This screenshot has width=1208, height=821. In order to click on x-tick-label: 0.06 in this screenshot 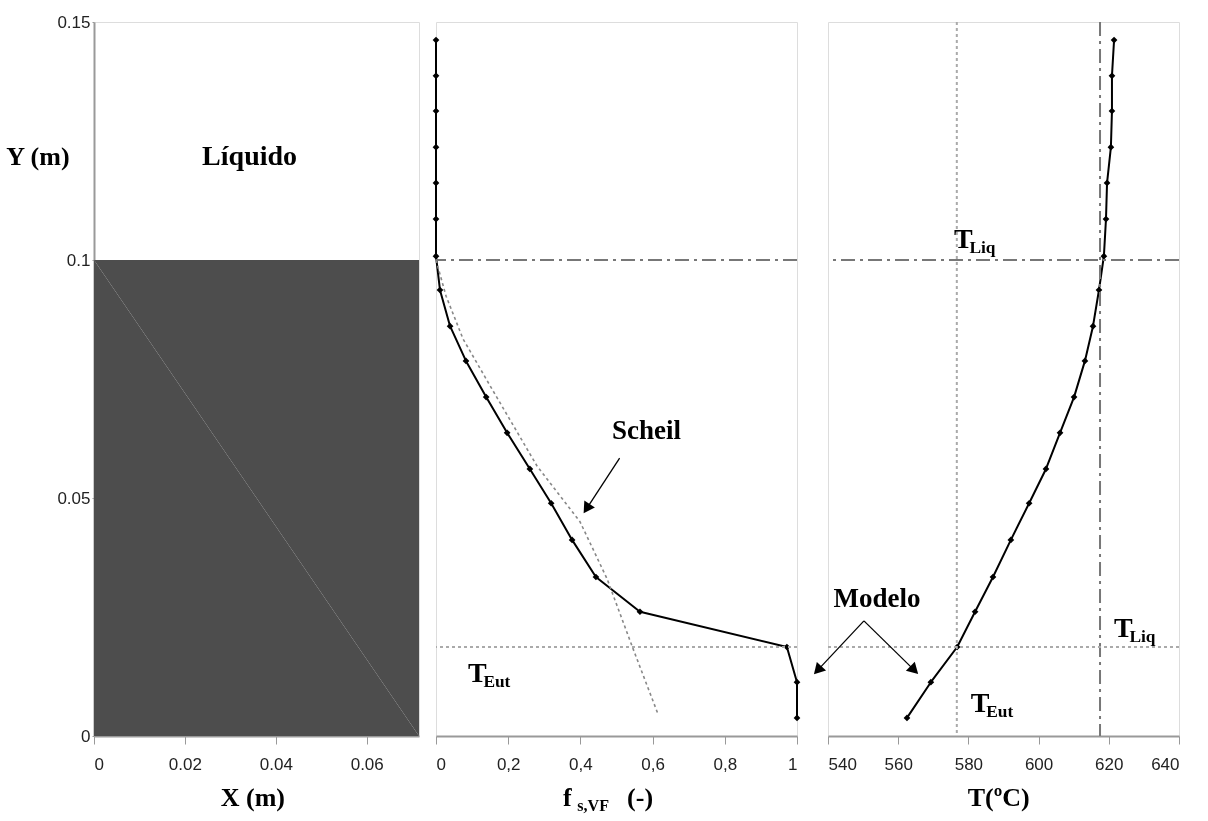, I will do `click(367, 764)`.